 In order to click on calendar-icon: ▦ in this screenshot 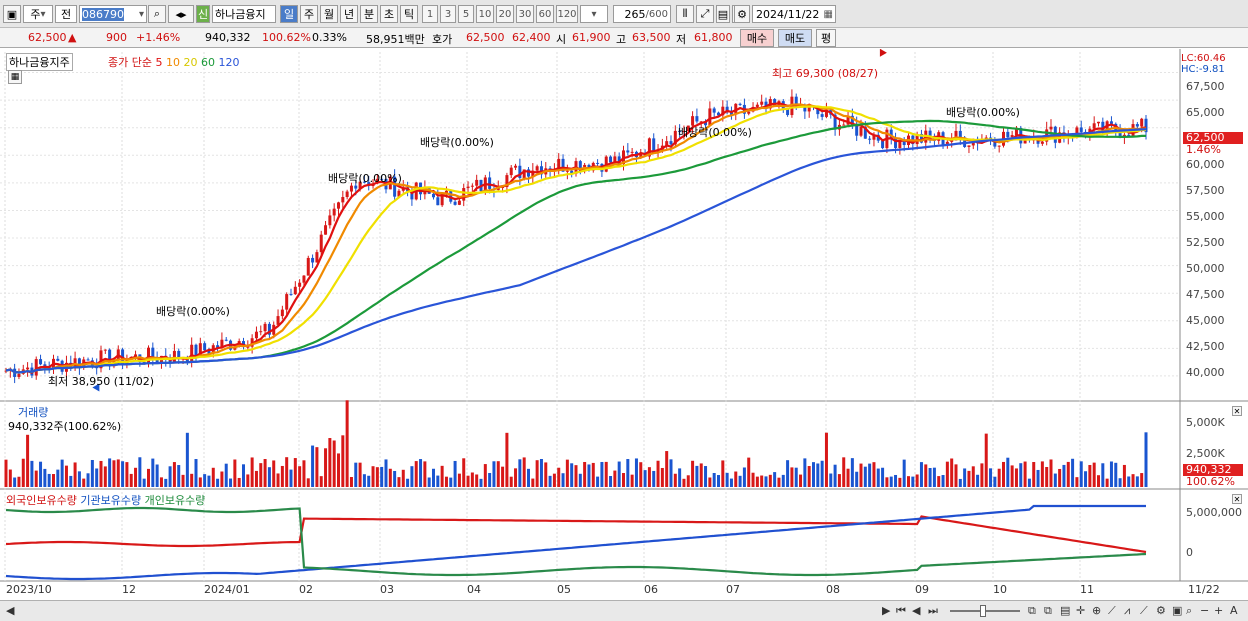, I will do `click(828, 14)`.